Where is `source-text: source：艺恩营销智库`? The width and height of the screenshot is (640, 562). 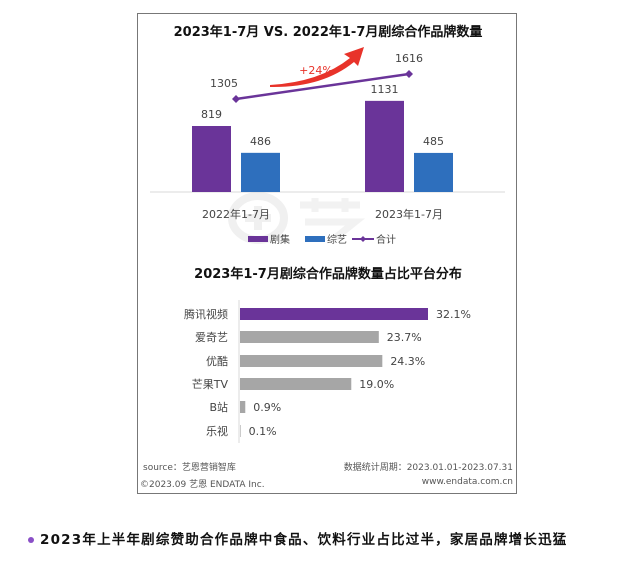 source-text: source：艺恩营销智库 is located at coordinates (189, 468).